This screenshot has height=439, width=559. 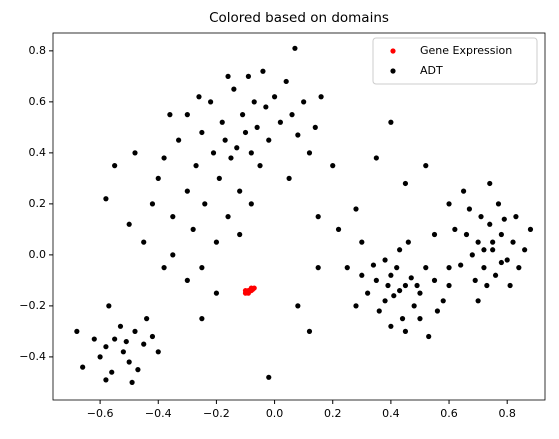 What do you see at coordinates (449, 413) in the screenshot?
I see `x-tick-label: 0.6` at bounding box center [449, 413].